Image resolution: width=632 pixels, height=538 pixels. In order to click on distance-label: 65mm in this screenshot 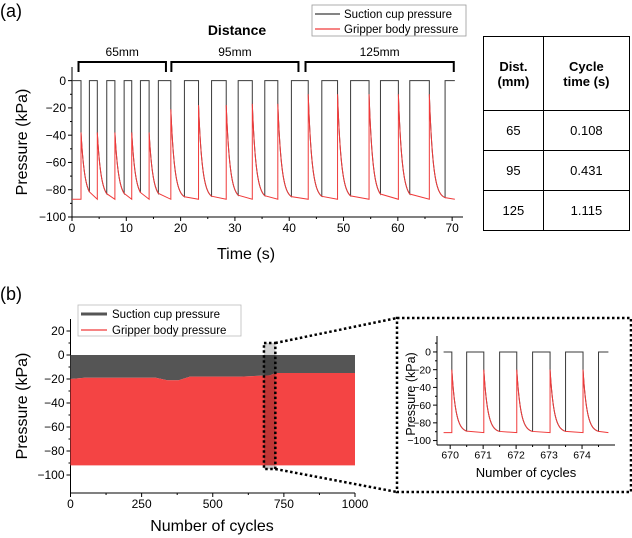, I will do `click(122, 52)`.